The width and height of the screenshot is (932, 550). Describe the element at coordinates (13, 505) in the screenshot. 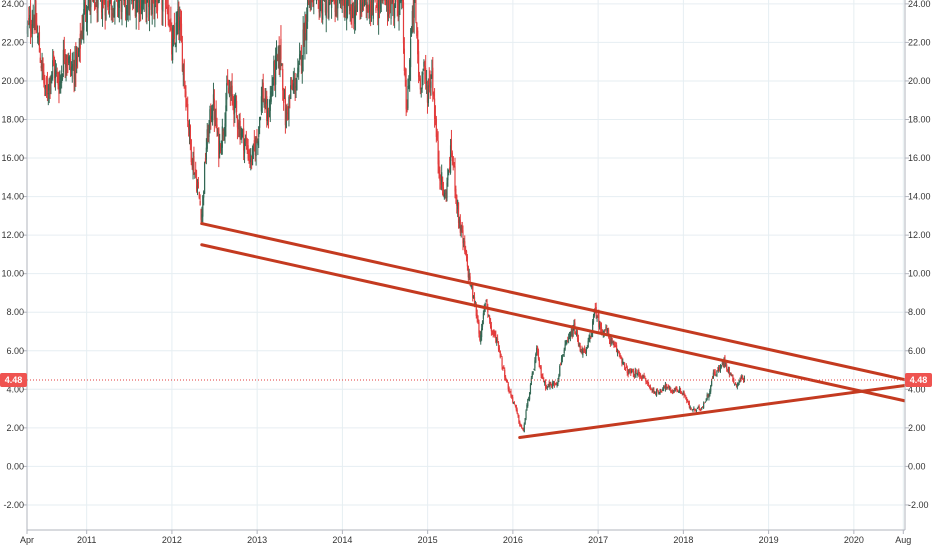

I see `y-tick-label-left: -2.00` at that location.